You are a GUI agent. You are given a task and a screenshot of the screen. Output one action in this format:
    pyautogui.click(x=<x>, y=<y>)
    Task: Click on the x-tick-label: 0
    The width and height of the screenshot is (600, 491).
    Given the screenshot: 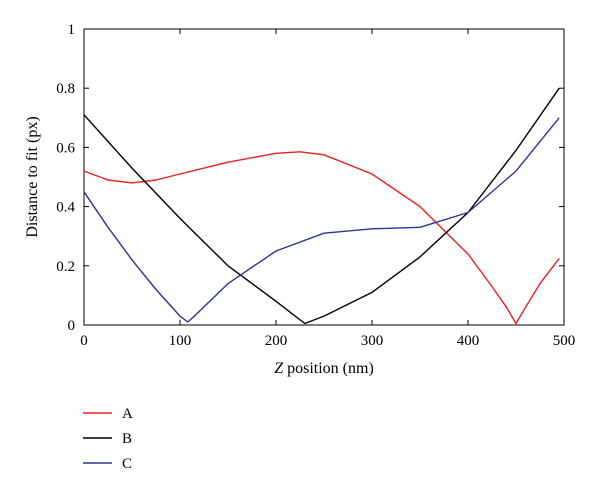 What is the action you would take?
    pyautogui.click(x=84, y=341)
    